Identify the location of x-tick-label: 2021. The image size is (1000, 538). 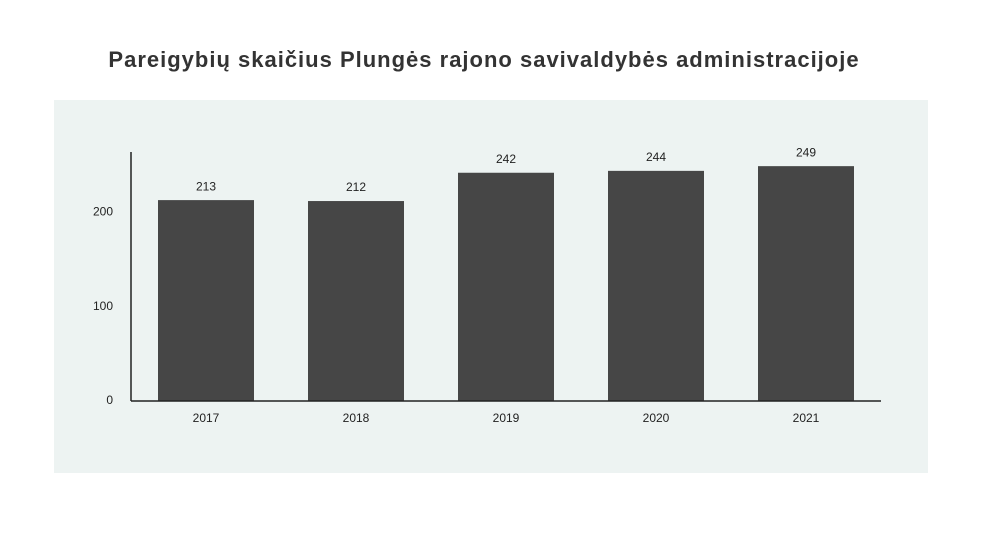
(806, 418).